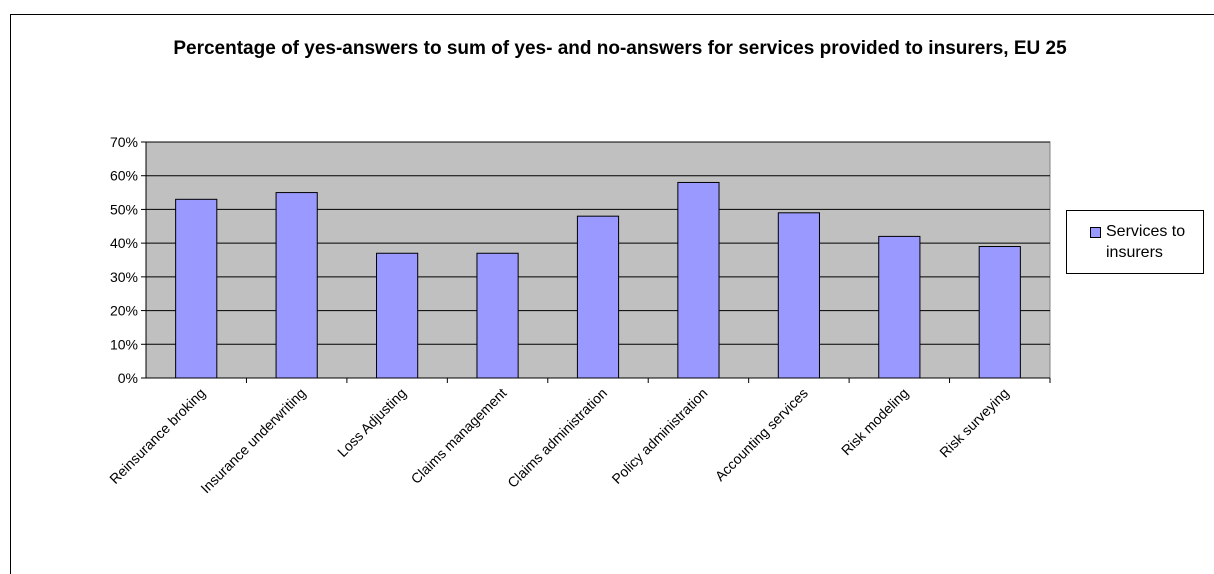 The height and width of the screenshot is (574, 1214). Describe the element at coordinates (252, 440) in the screenshot. I see `x-category-label: Insurance underwriting` at that location.